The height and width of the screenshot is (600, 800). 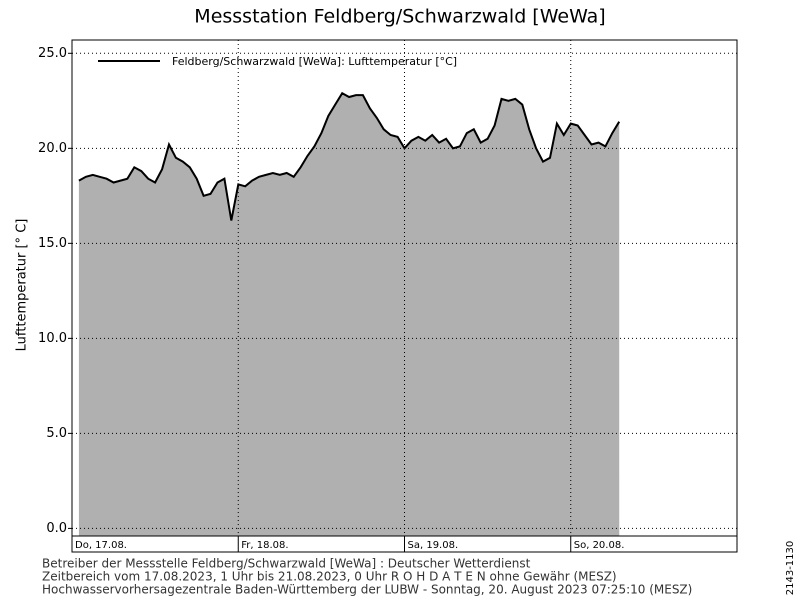 I want to click on x-tick-label: Sa, 19.08., so click(x=433, y=545).